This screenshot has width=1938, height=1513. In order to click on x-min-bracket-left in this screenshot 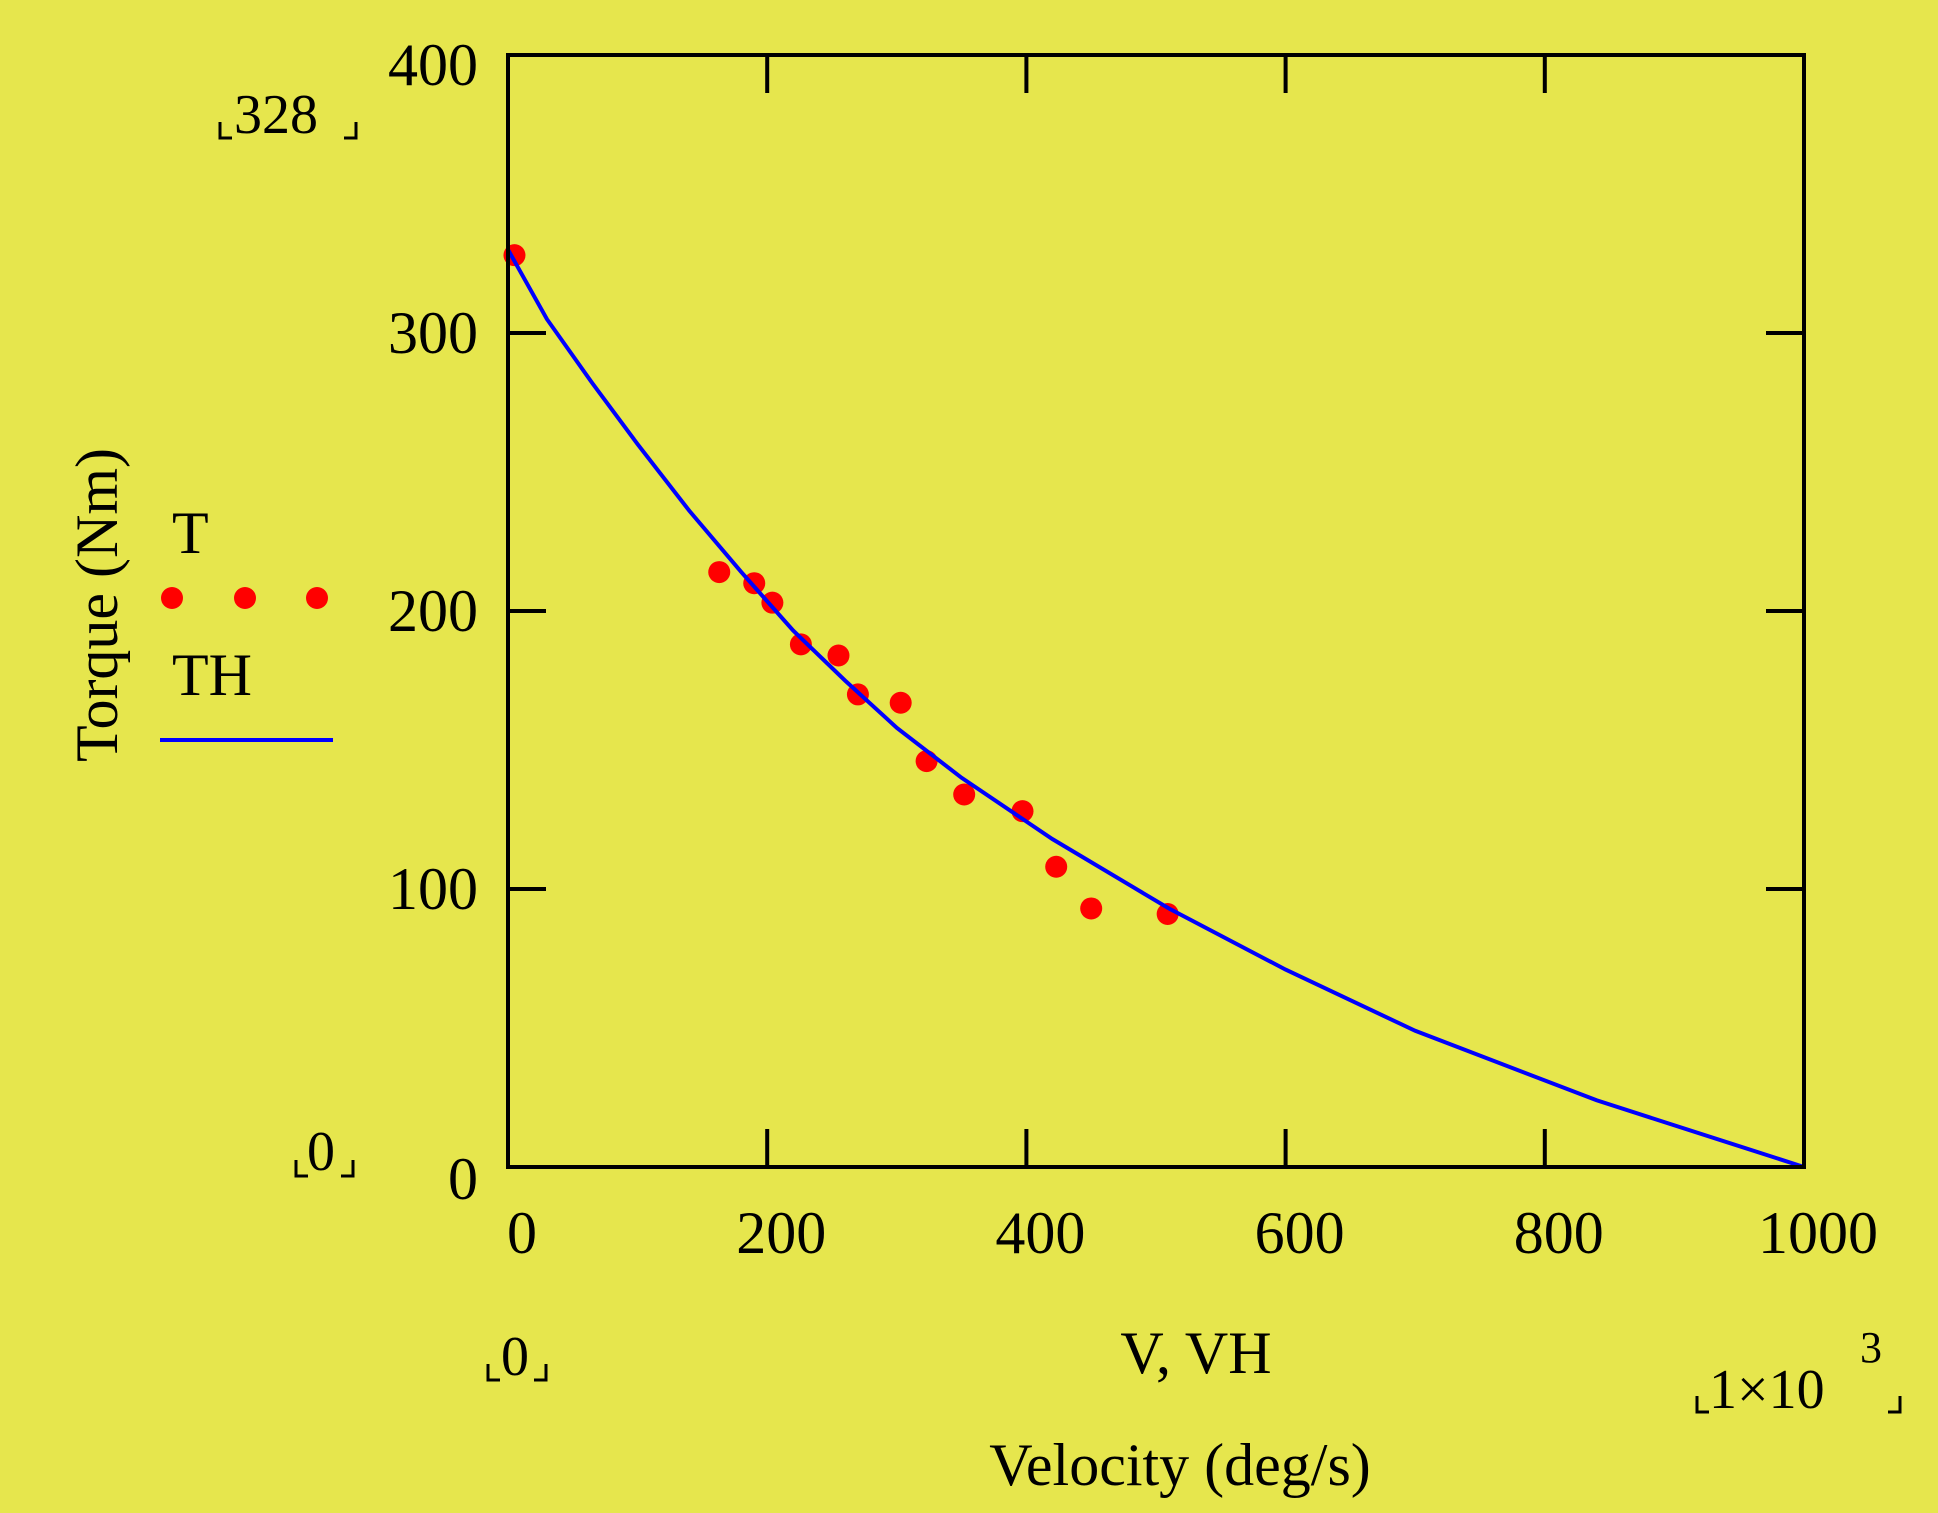, I will do `click(493, 1373)`.